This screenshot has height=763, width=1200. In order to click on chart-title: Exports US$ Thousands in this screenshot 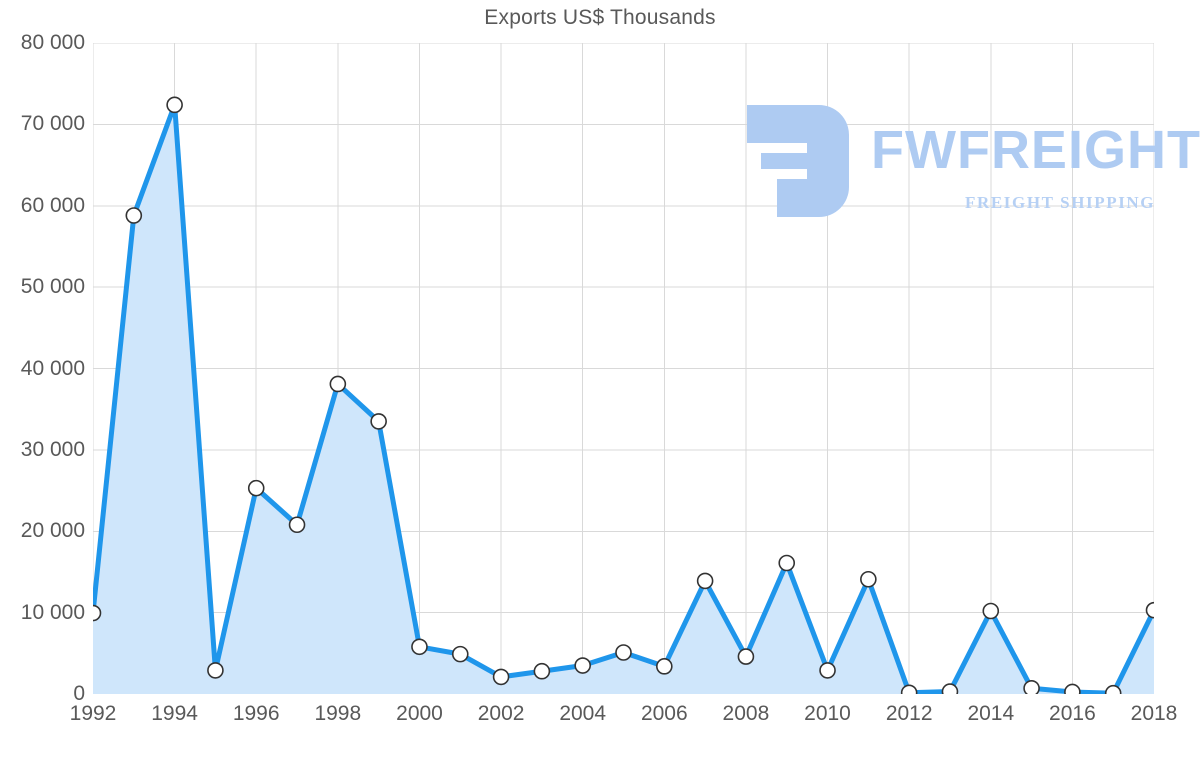, I will do `click(600, 17)`.